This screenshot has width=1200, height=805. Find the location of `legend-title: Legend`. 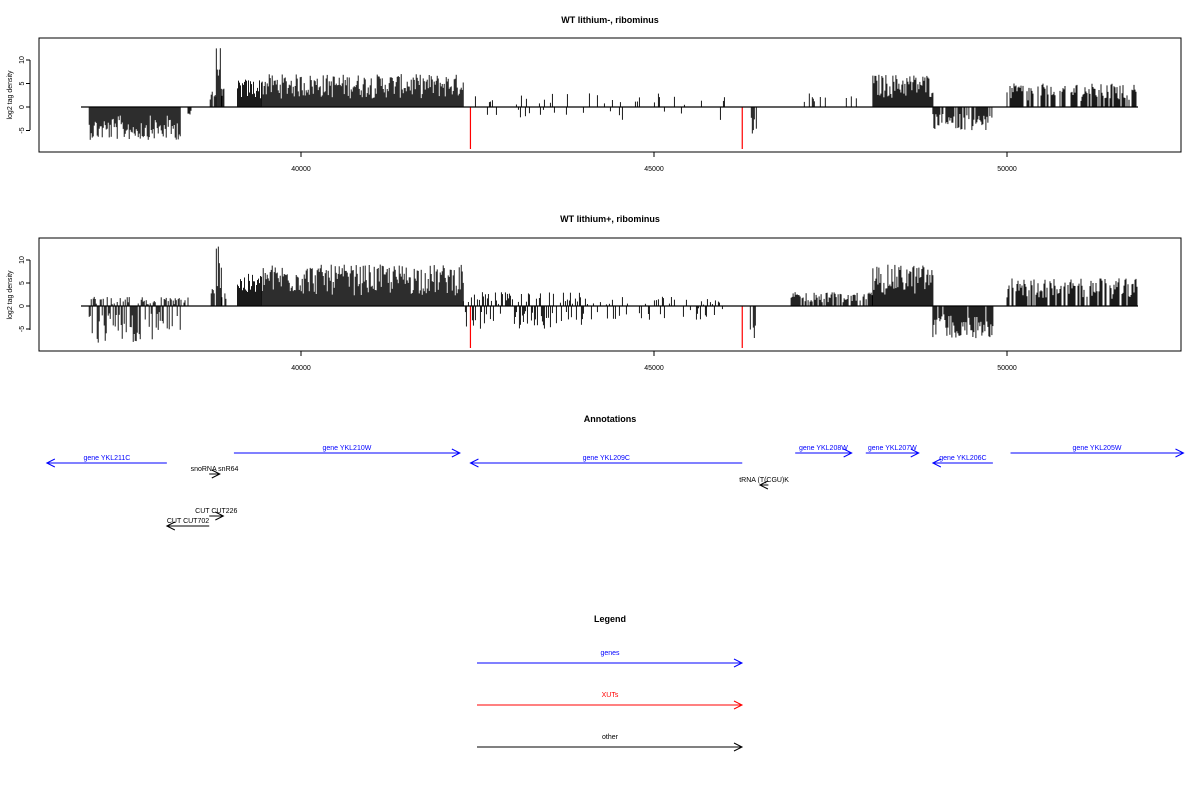

legend-title: Legend is located at coordinates (610, 619).